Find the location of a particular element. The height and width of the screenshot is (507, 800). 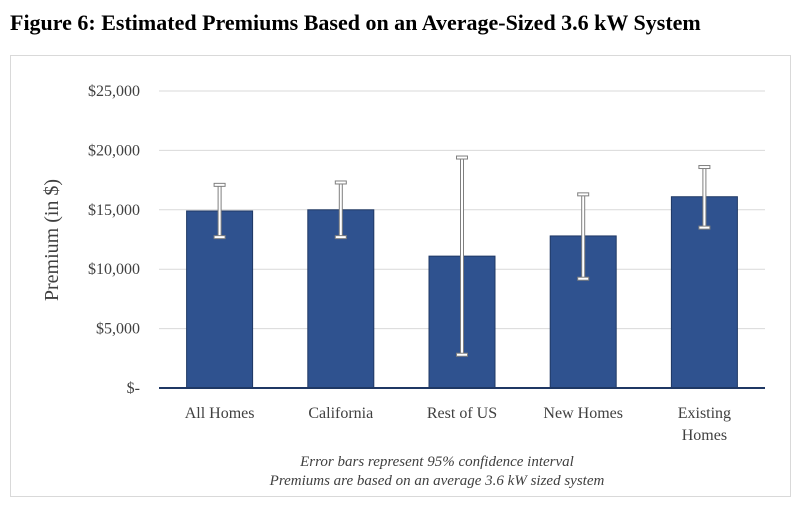

x-tick-label: Homes is located at coordinates (704, 435).